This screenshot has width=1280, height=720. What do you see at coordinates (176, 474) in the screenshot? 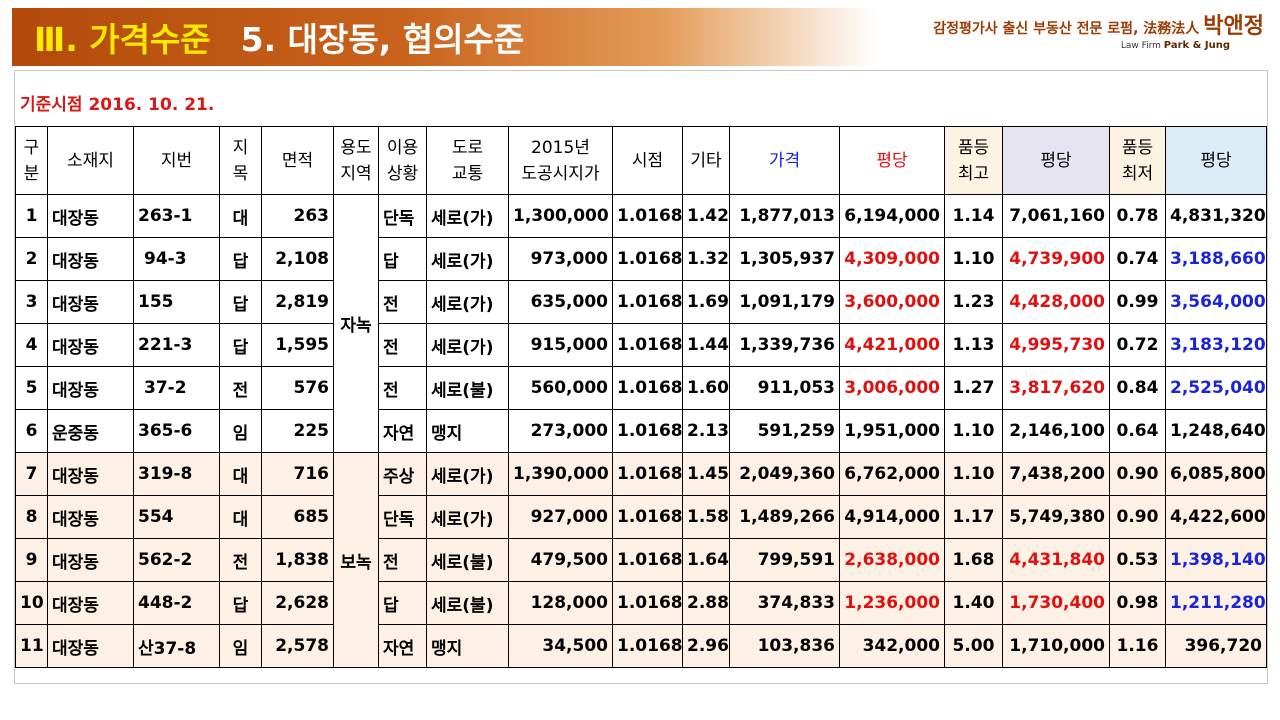
I see `lot-number-cell: 319-8` at bounding box center [176, 474].